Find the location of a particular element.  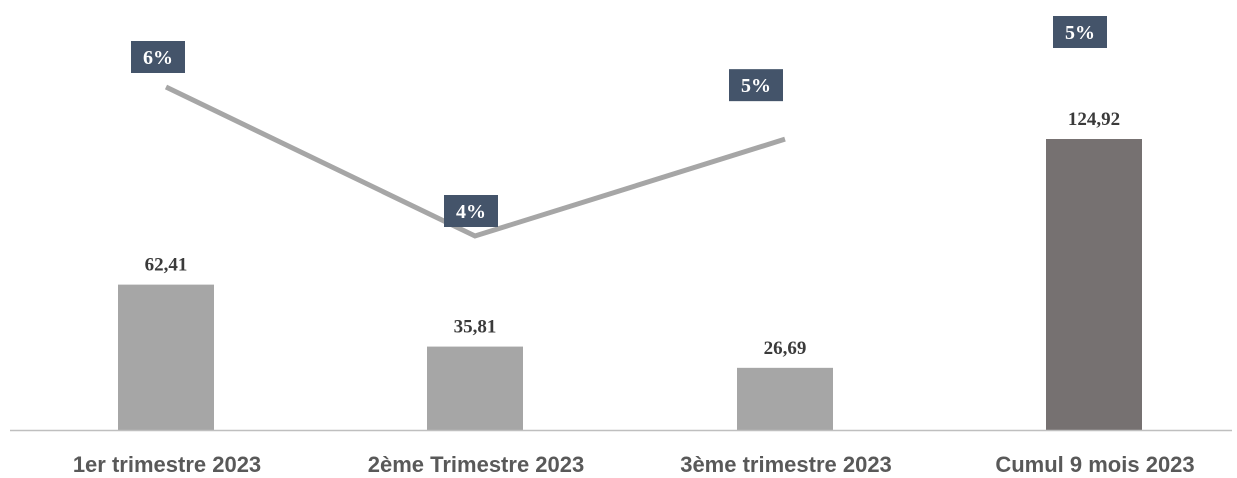

percent-label-1-box is located at coordinates (158, 57).